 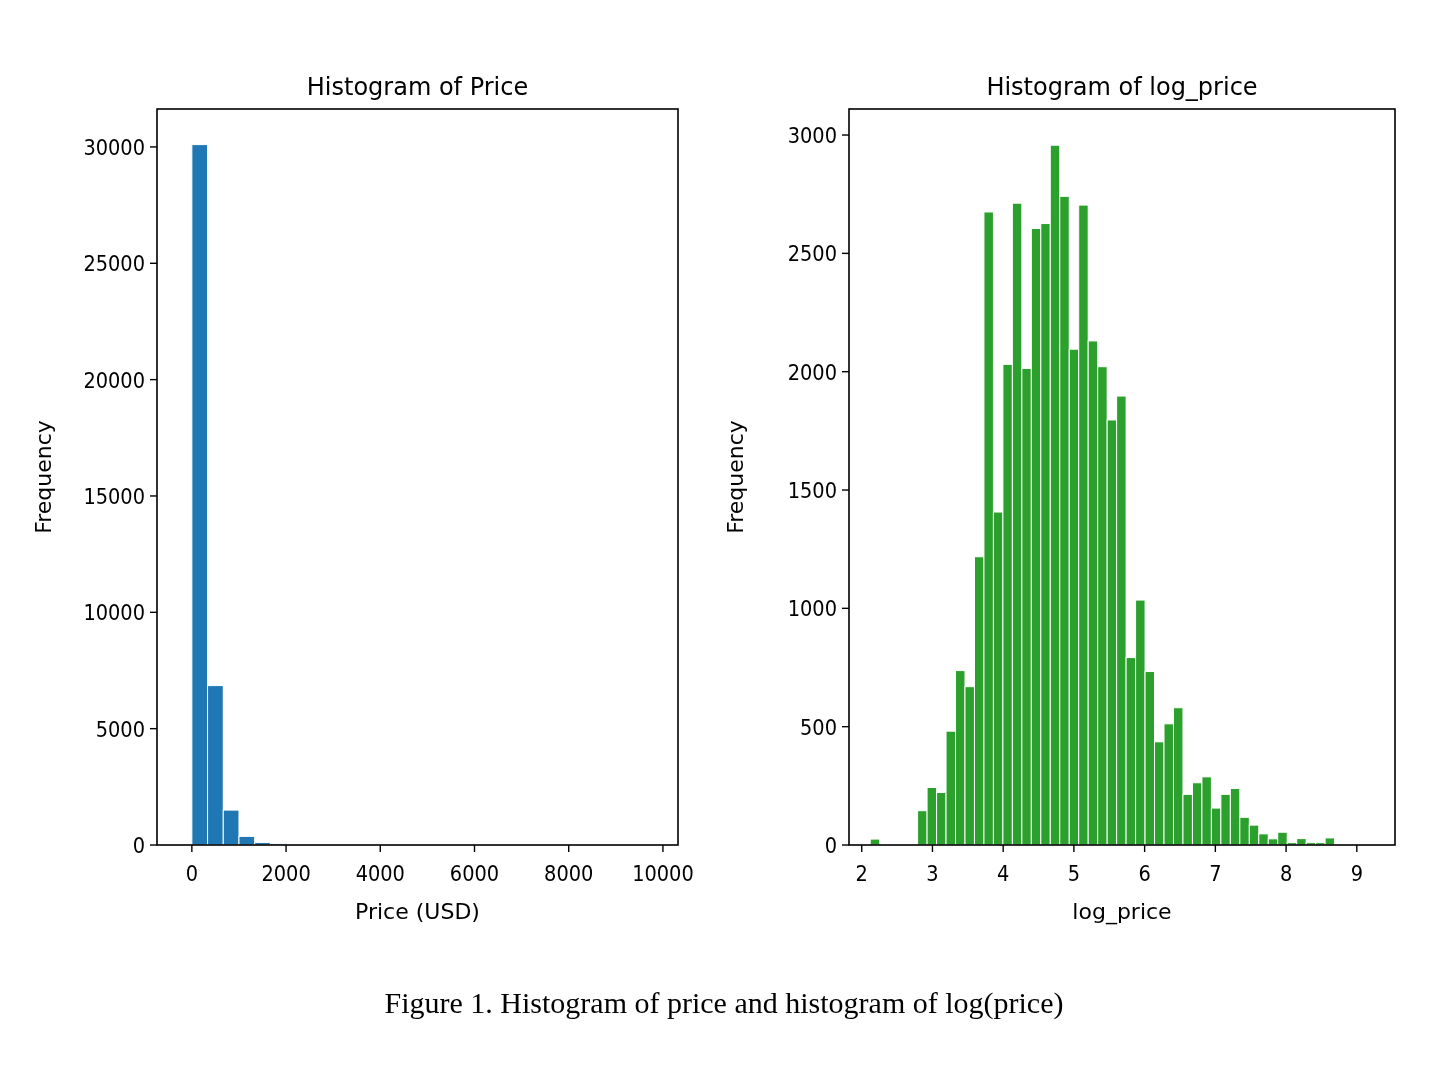 I want to click on x-tick-label: 5, so click(x=1074, y=873).